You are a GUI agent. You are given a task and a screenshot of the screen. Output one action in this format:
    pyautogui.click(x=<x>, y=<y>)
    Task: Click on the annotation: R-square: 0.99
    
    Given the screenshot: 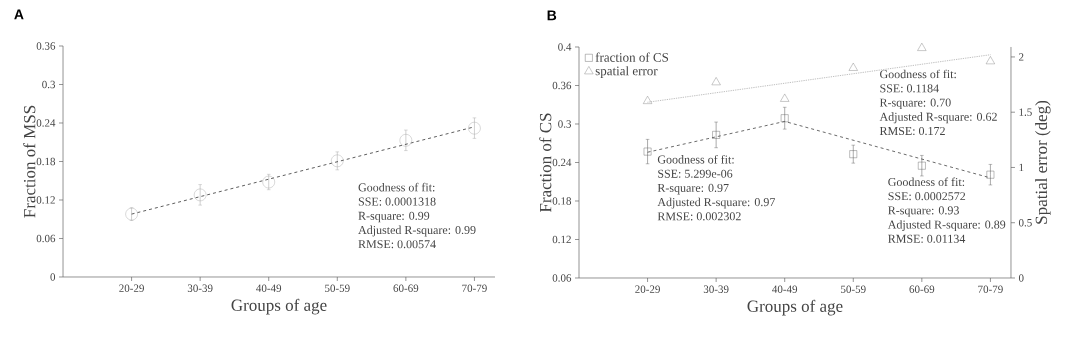 What is the action you would take?
    pyautogui.click(x=394, y=217)
    